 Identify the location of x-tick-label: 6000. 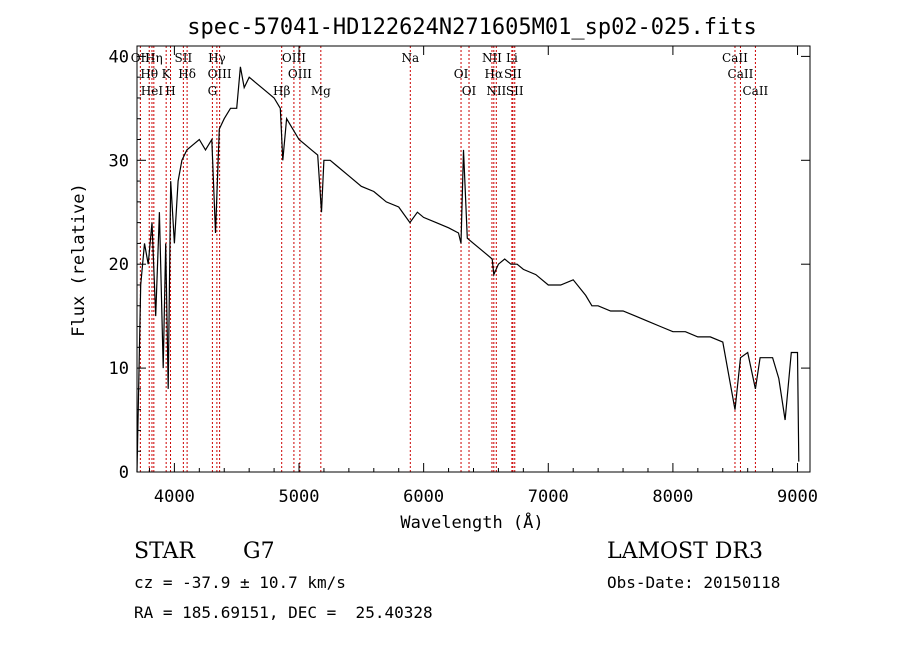
(423, 497).